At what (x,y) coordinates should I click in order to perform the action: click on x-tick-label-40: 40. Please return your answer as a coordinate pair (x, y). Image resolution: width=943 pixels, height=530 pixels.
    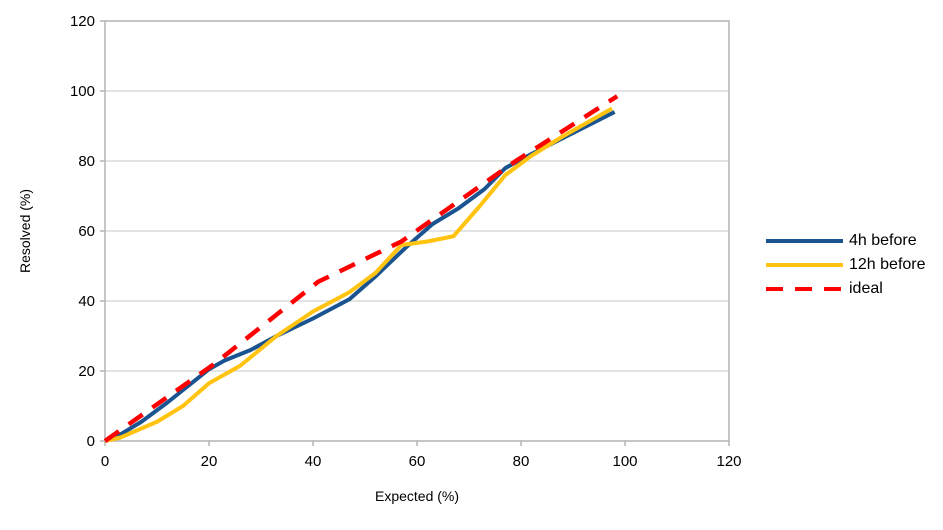
    Looking at the image, I should click on (313, 461).